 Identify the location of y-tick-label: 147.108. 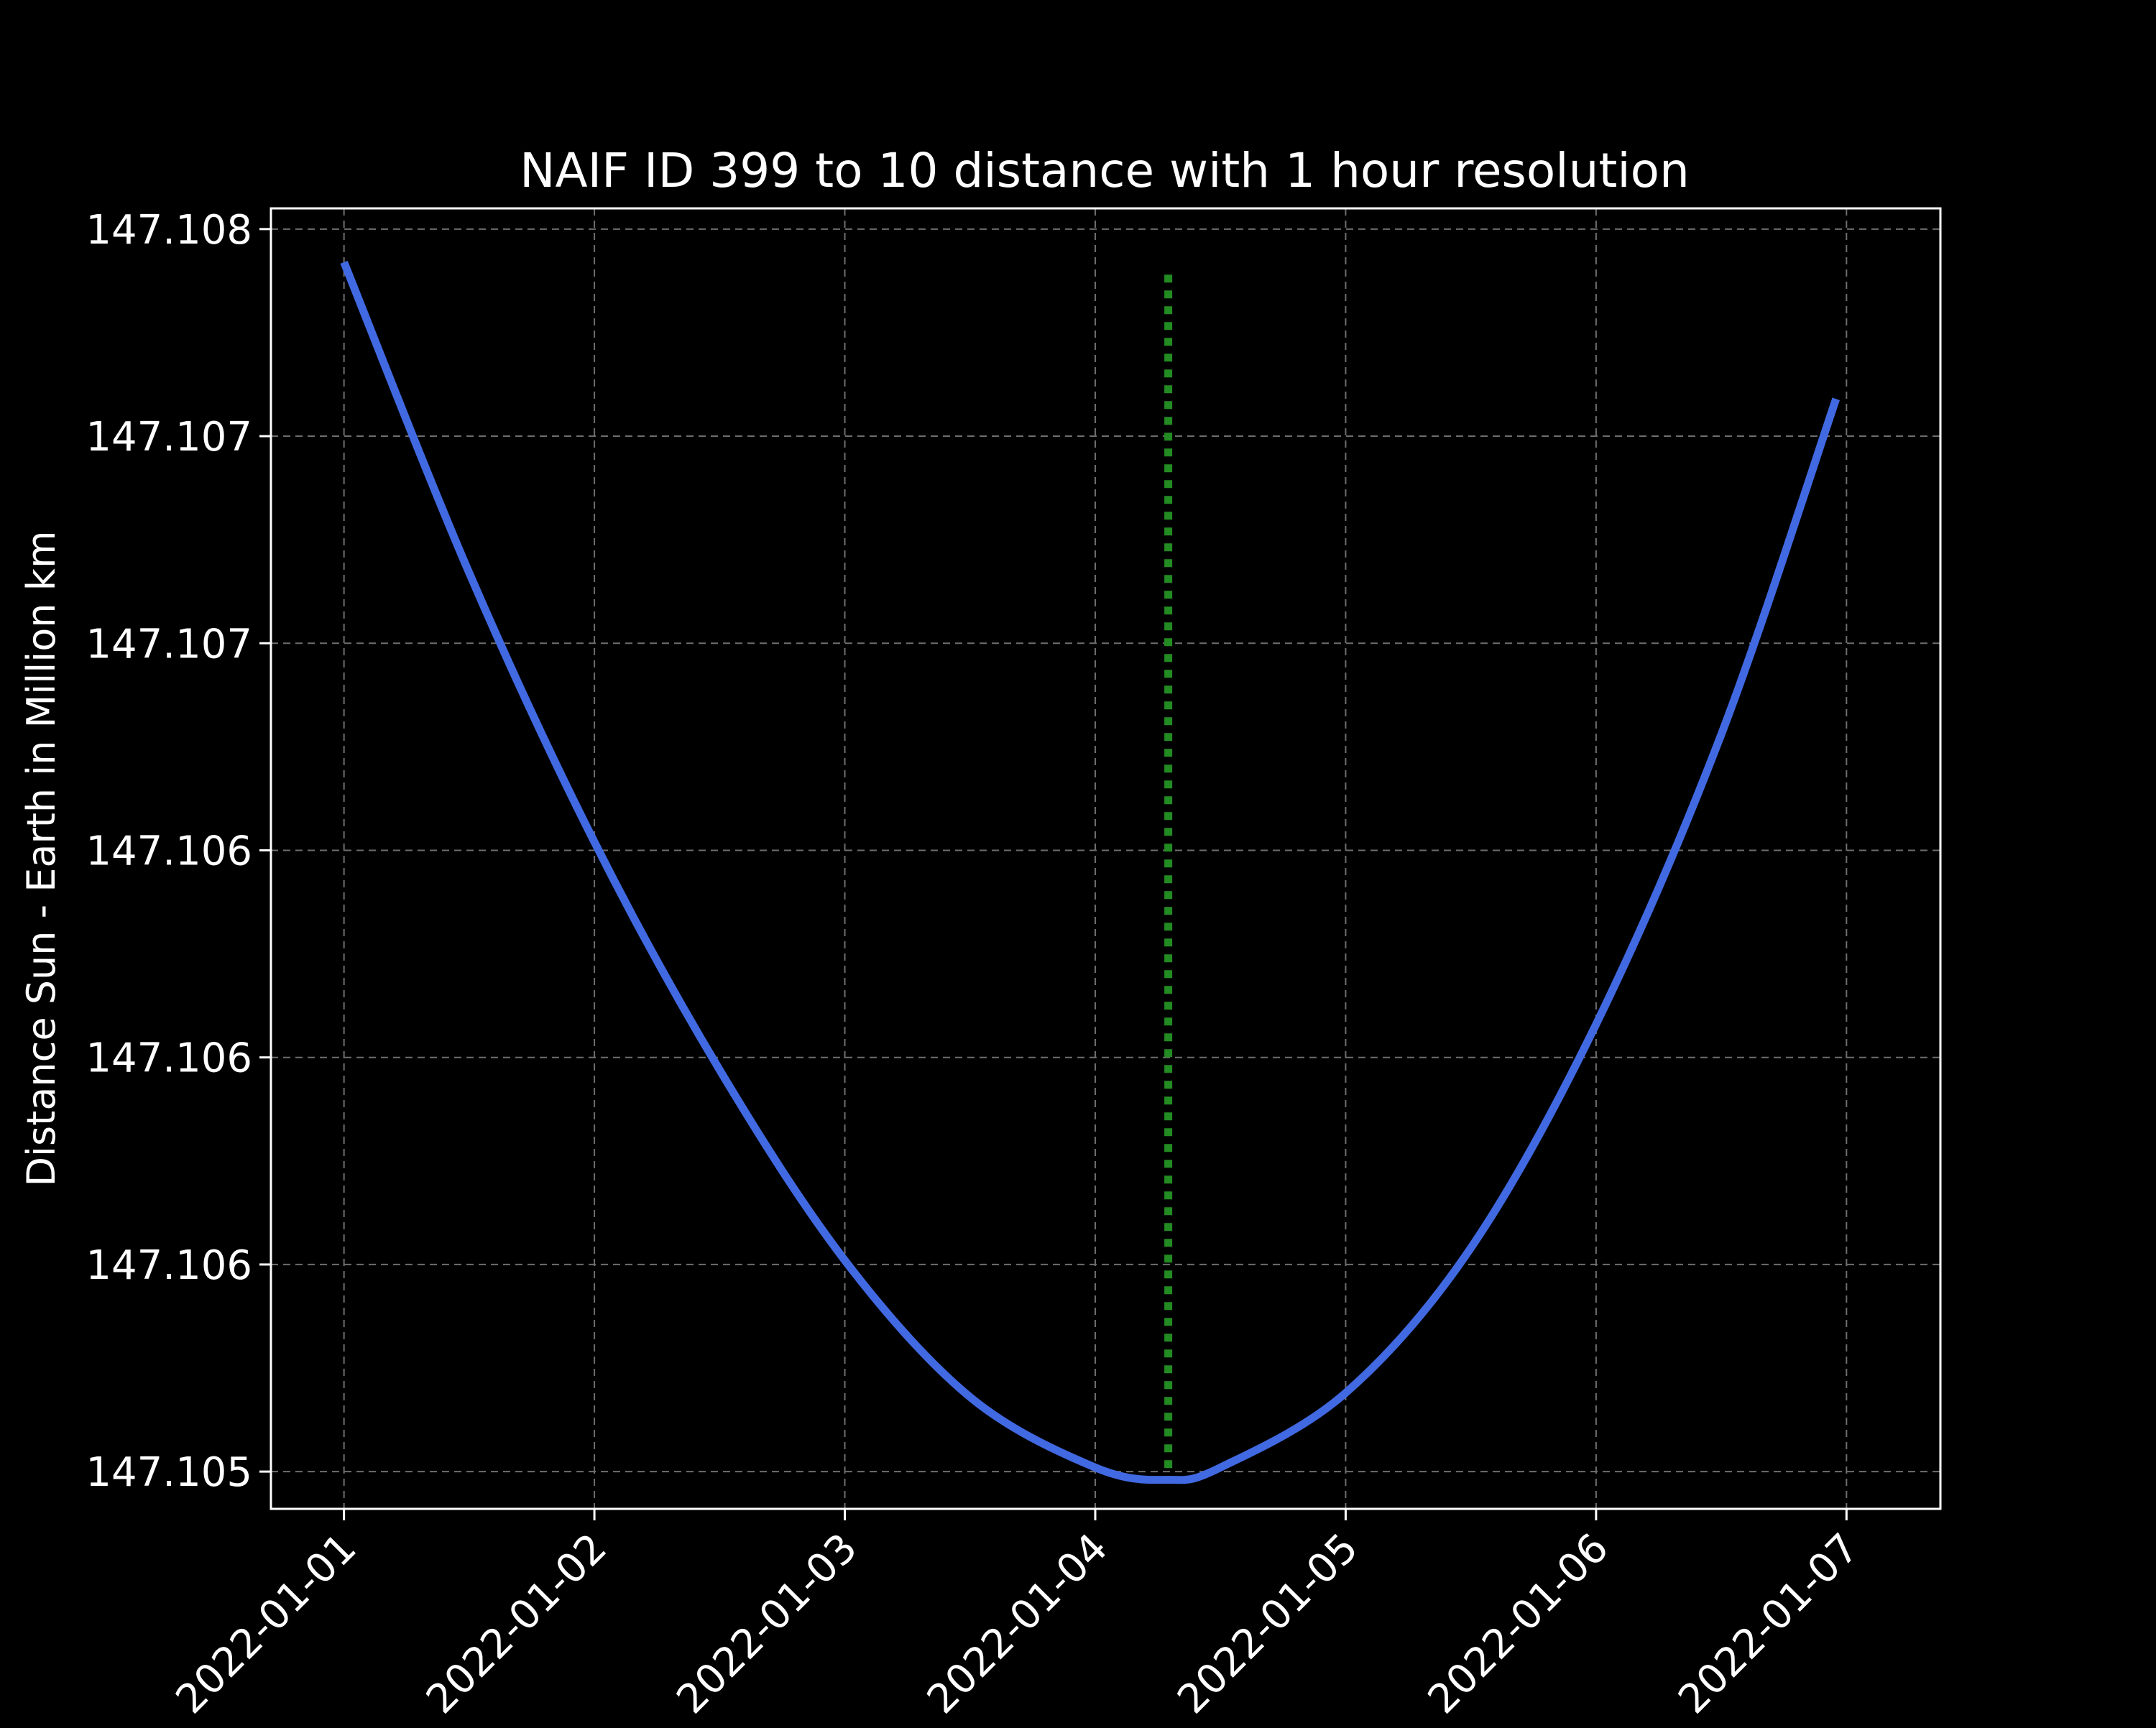
(169, 230).